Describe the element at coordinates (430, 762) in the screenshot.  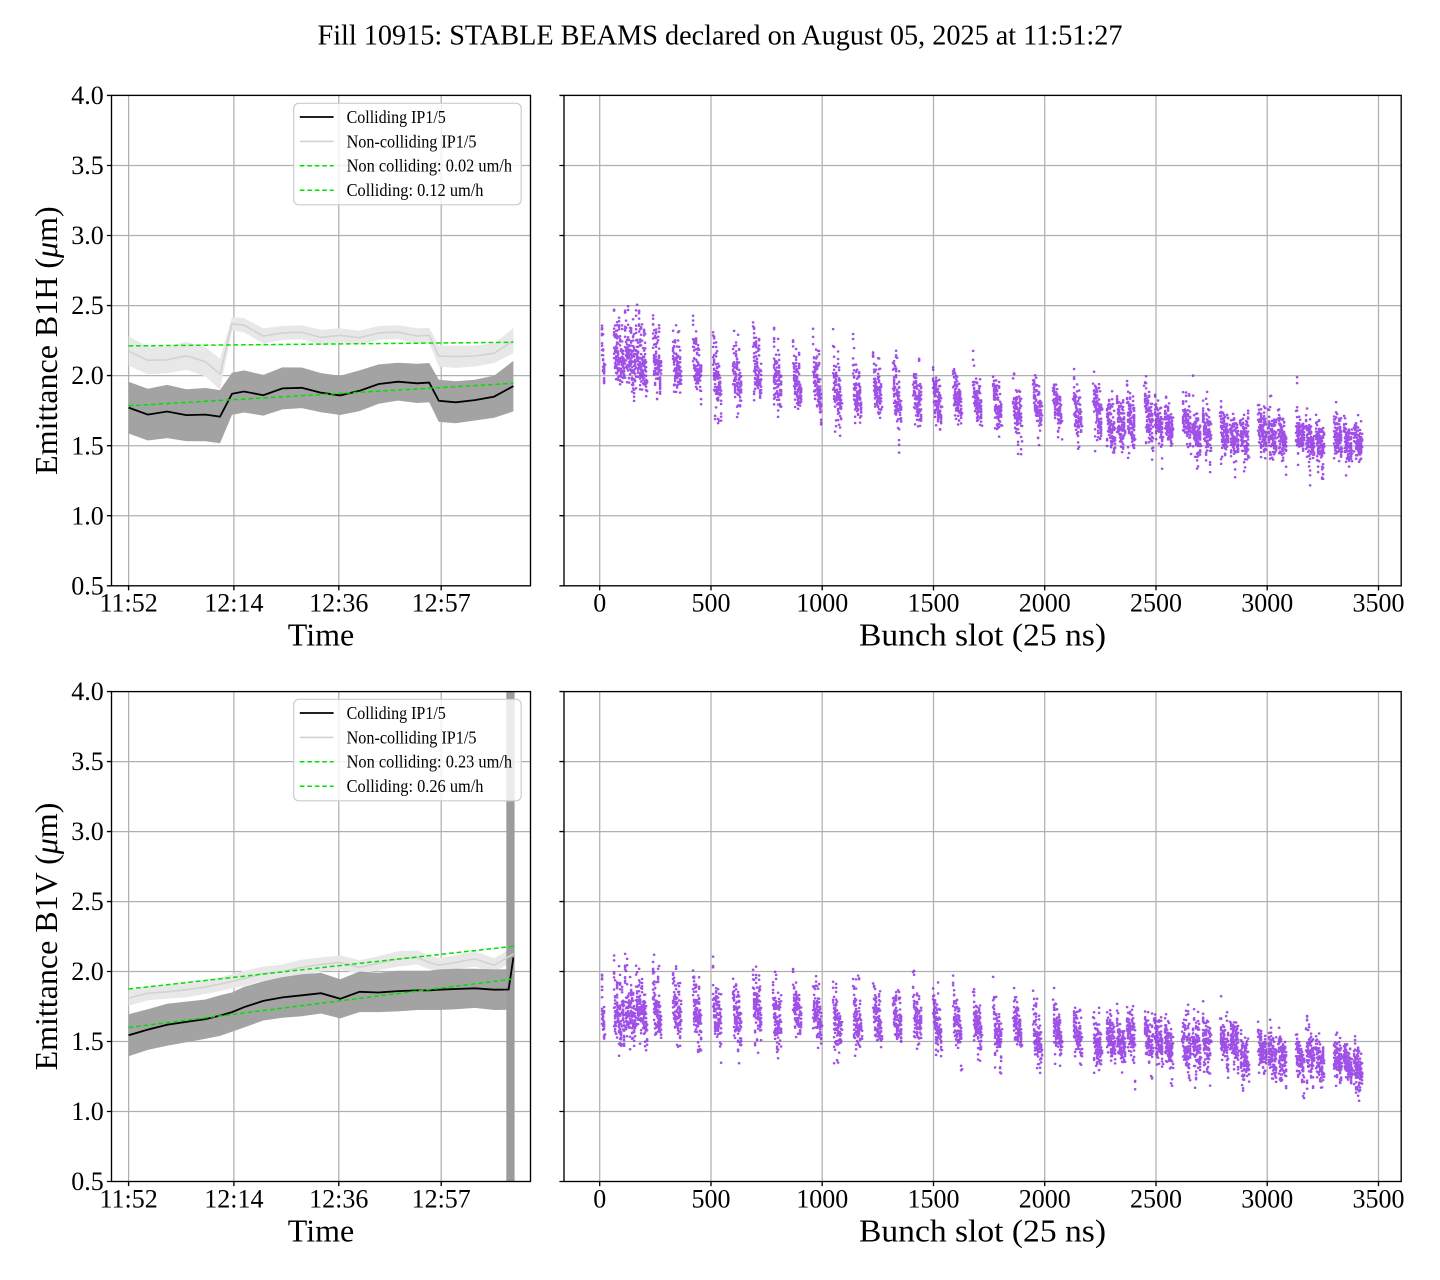
I see `svg-text: Non colliding: 0.23 um/h` at that location.